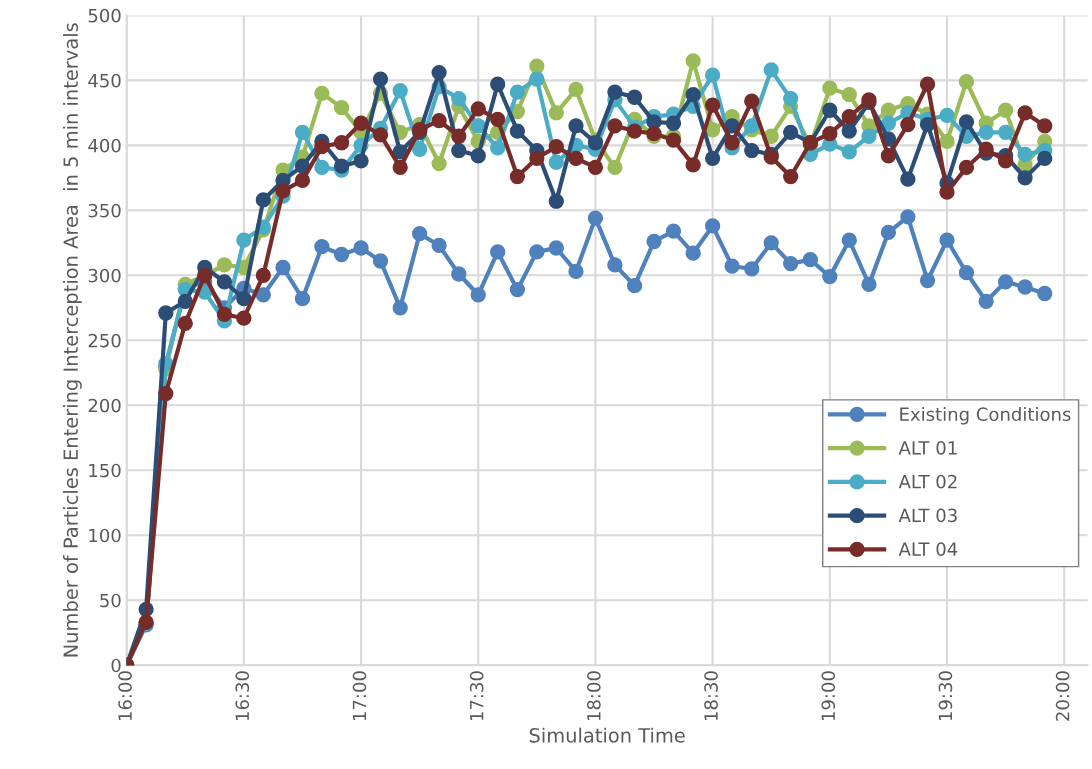  I want to click on y-tick-label: 300, so click(104, 275).